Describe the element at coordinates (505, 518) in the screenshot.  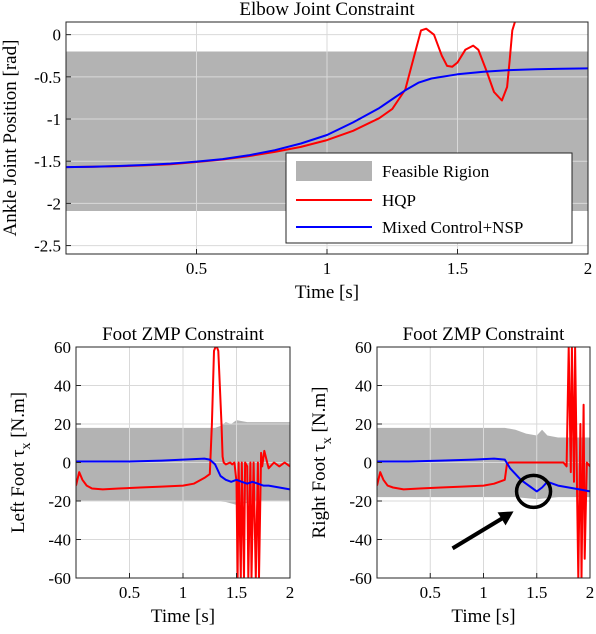
I see `arrow-head` at that location.